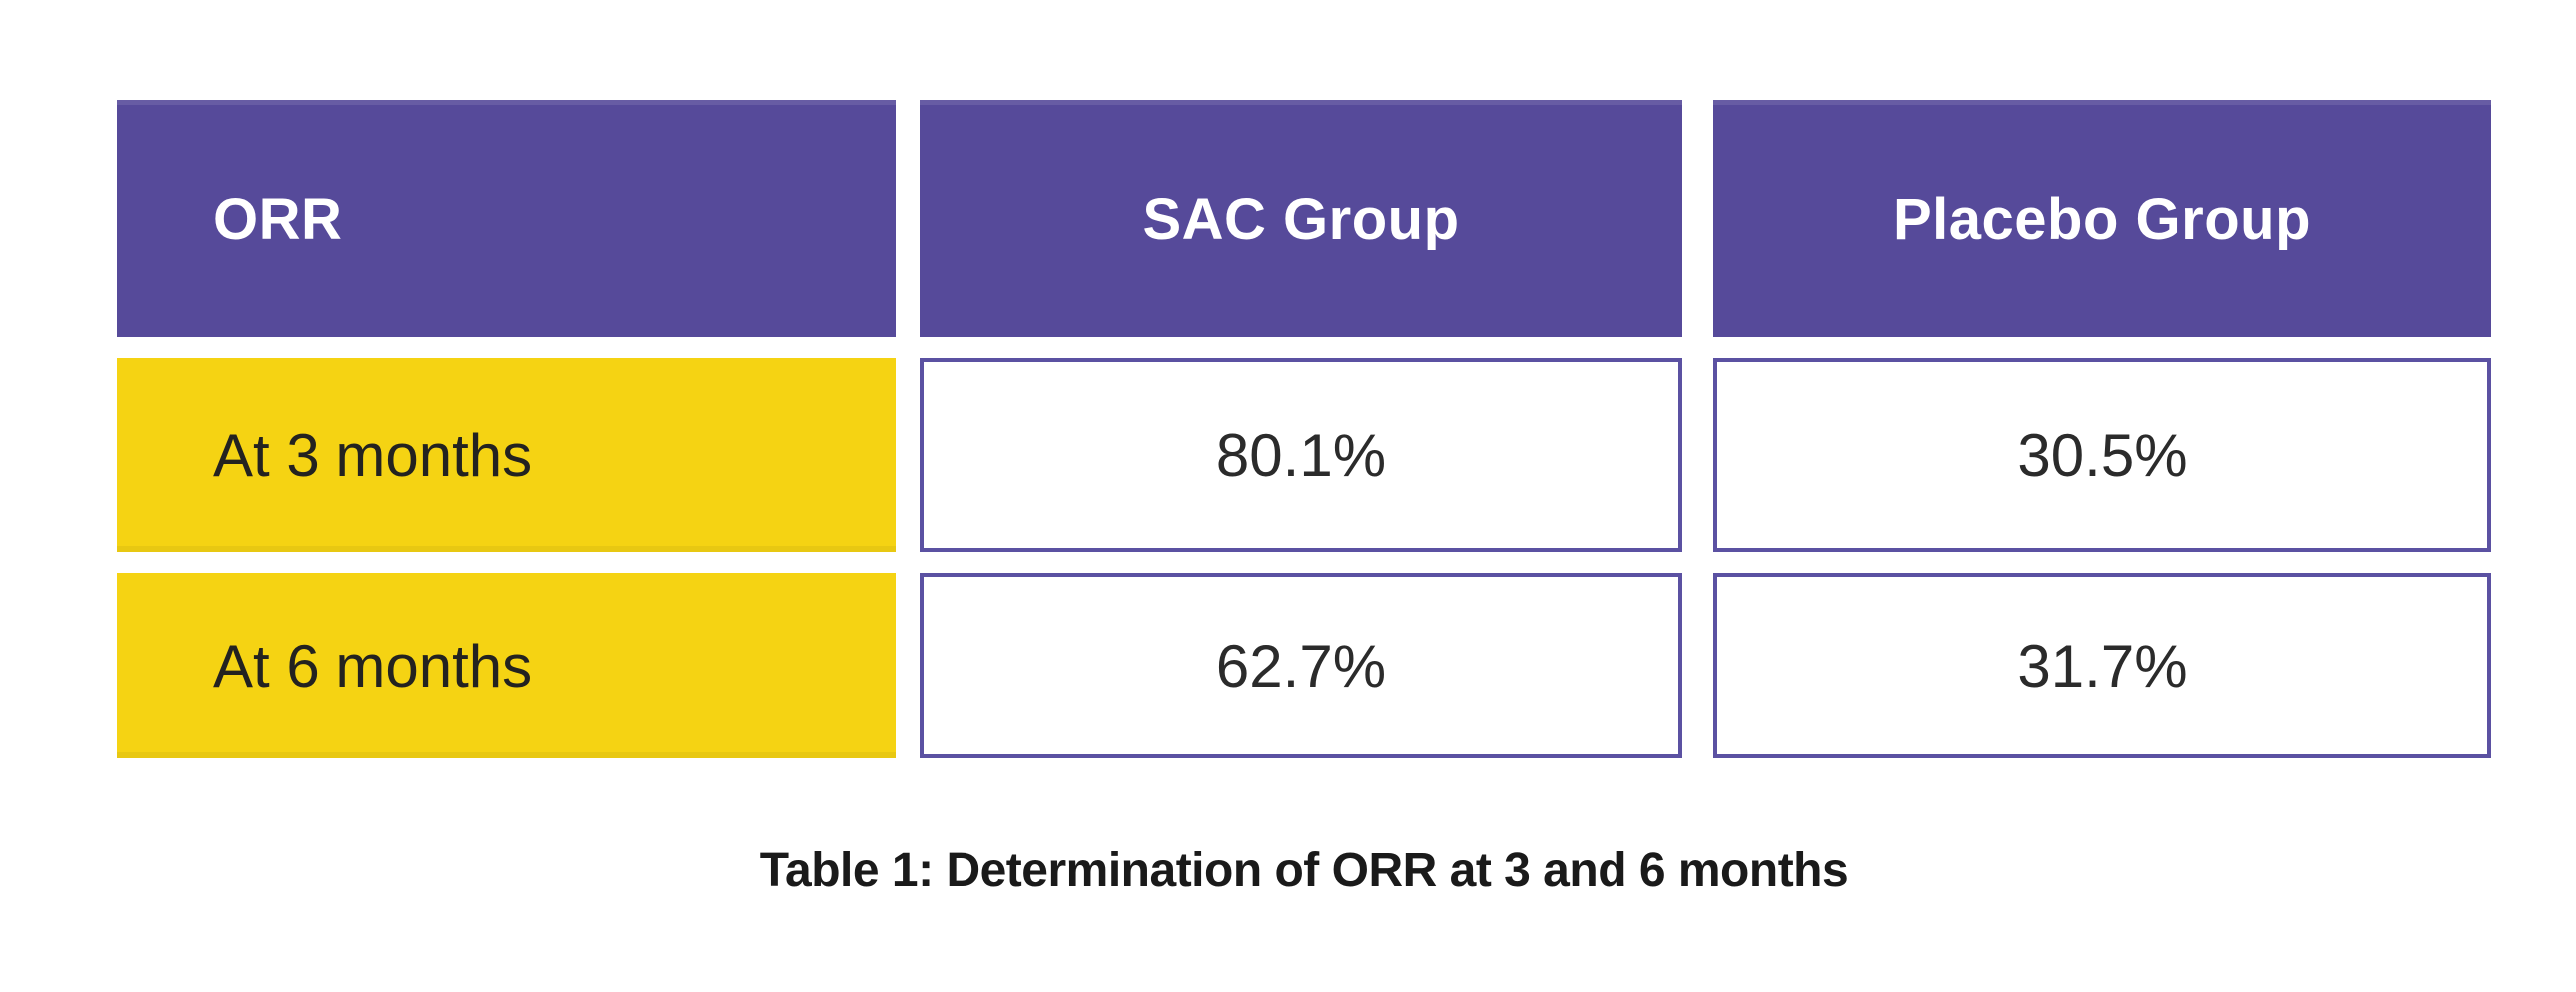 The image size is (2576, 992). I want to click on header-cell-sac-group: SAC Group, so click(1301, 218).